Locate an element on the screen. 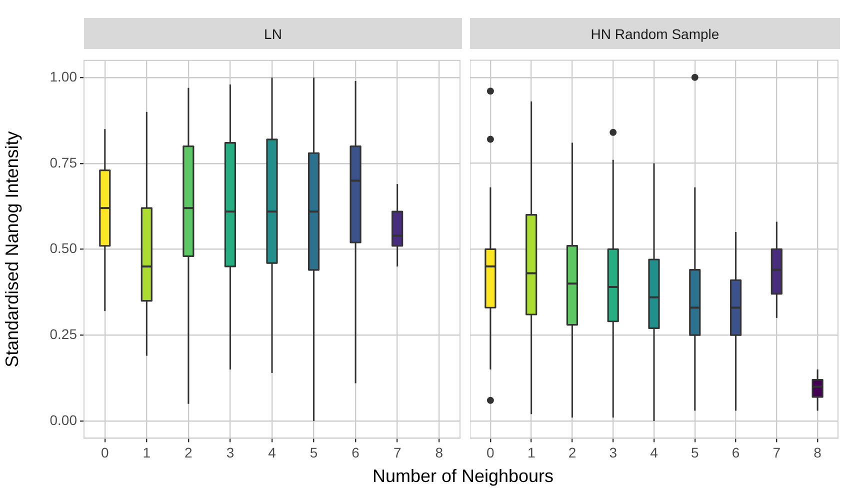  y-tick-label: 0.50 is located at coordinates (64, 248).